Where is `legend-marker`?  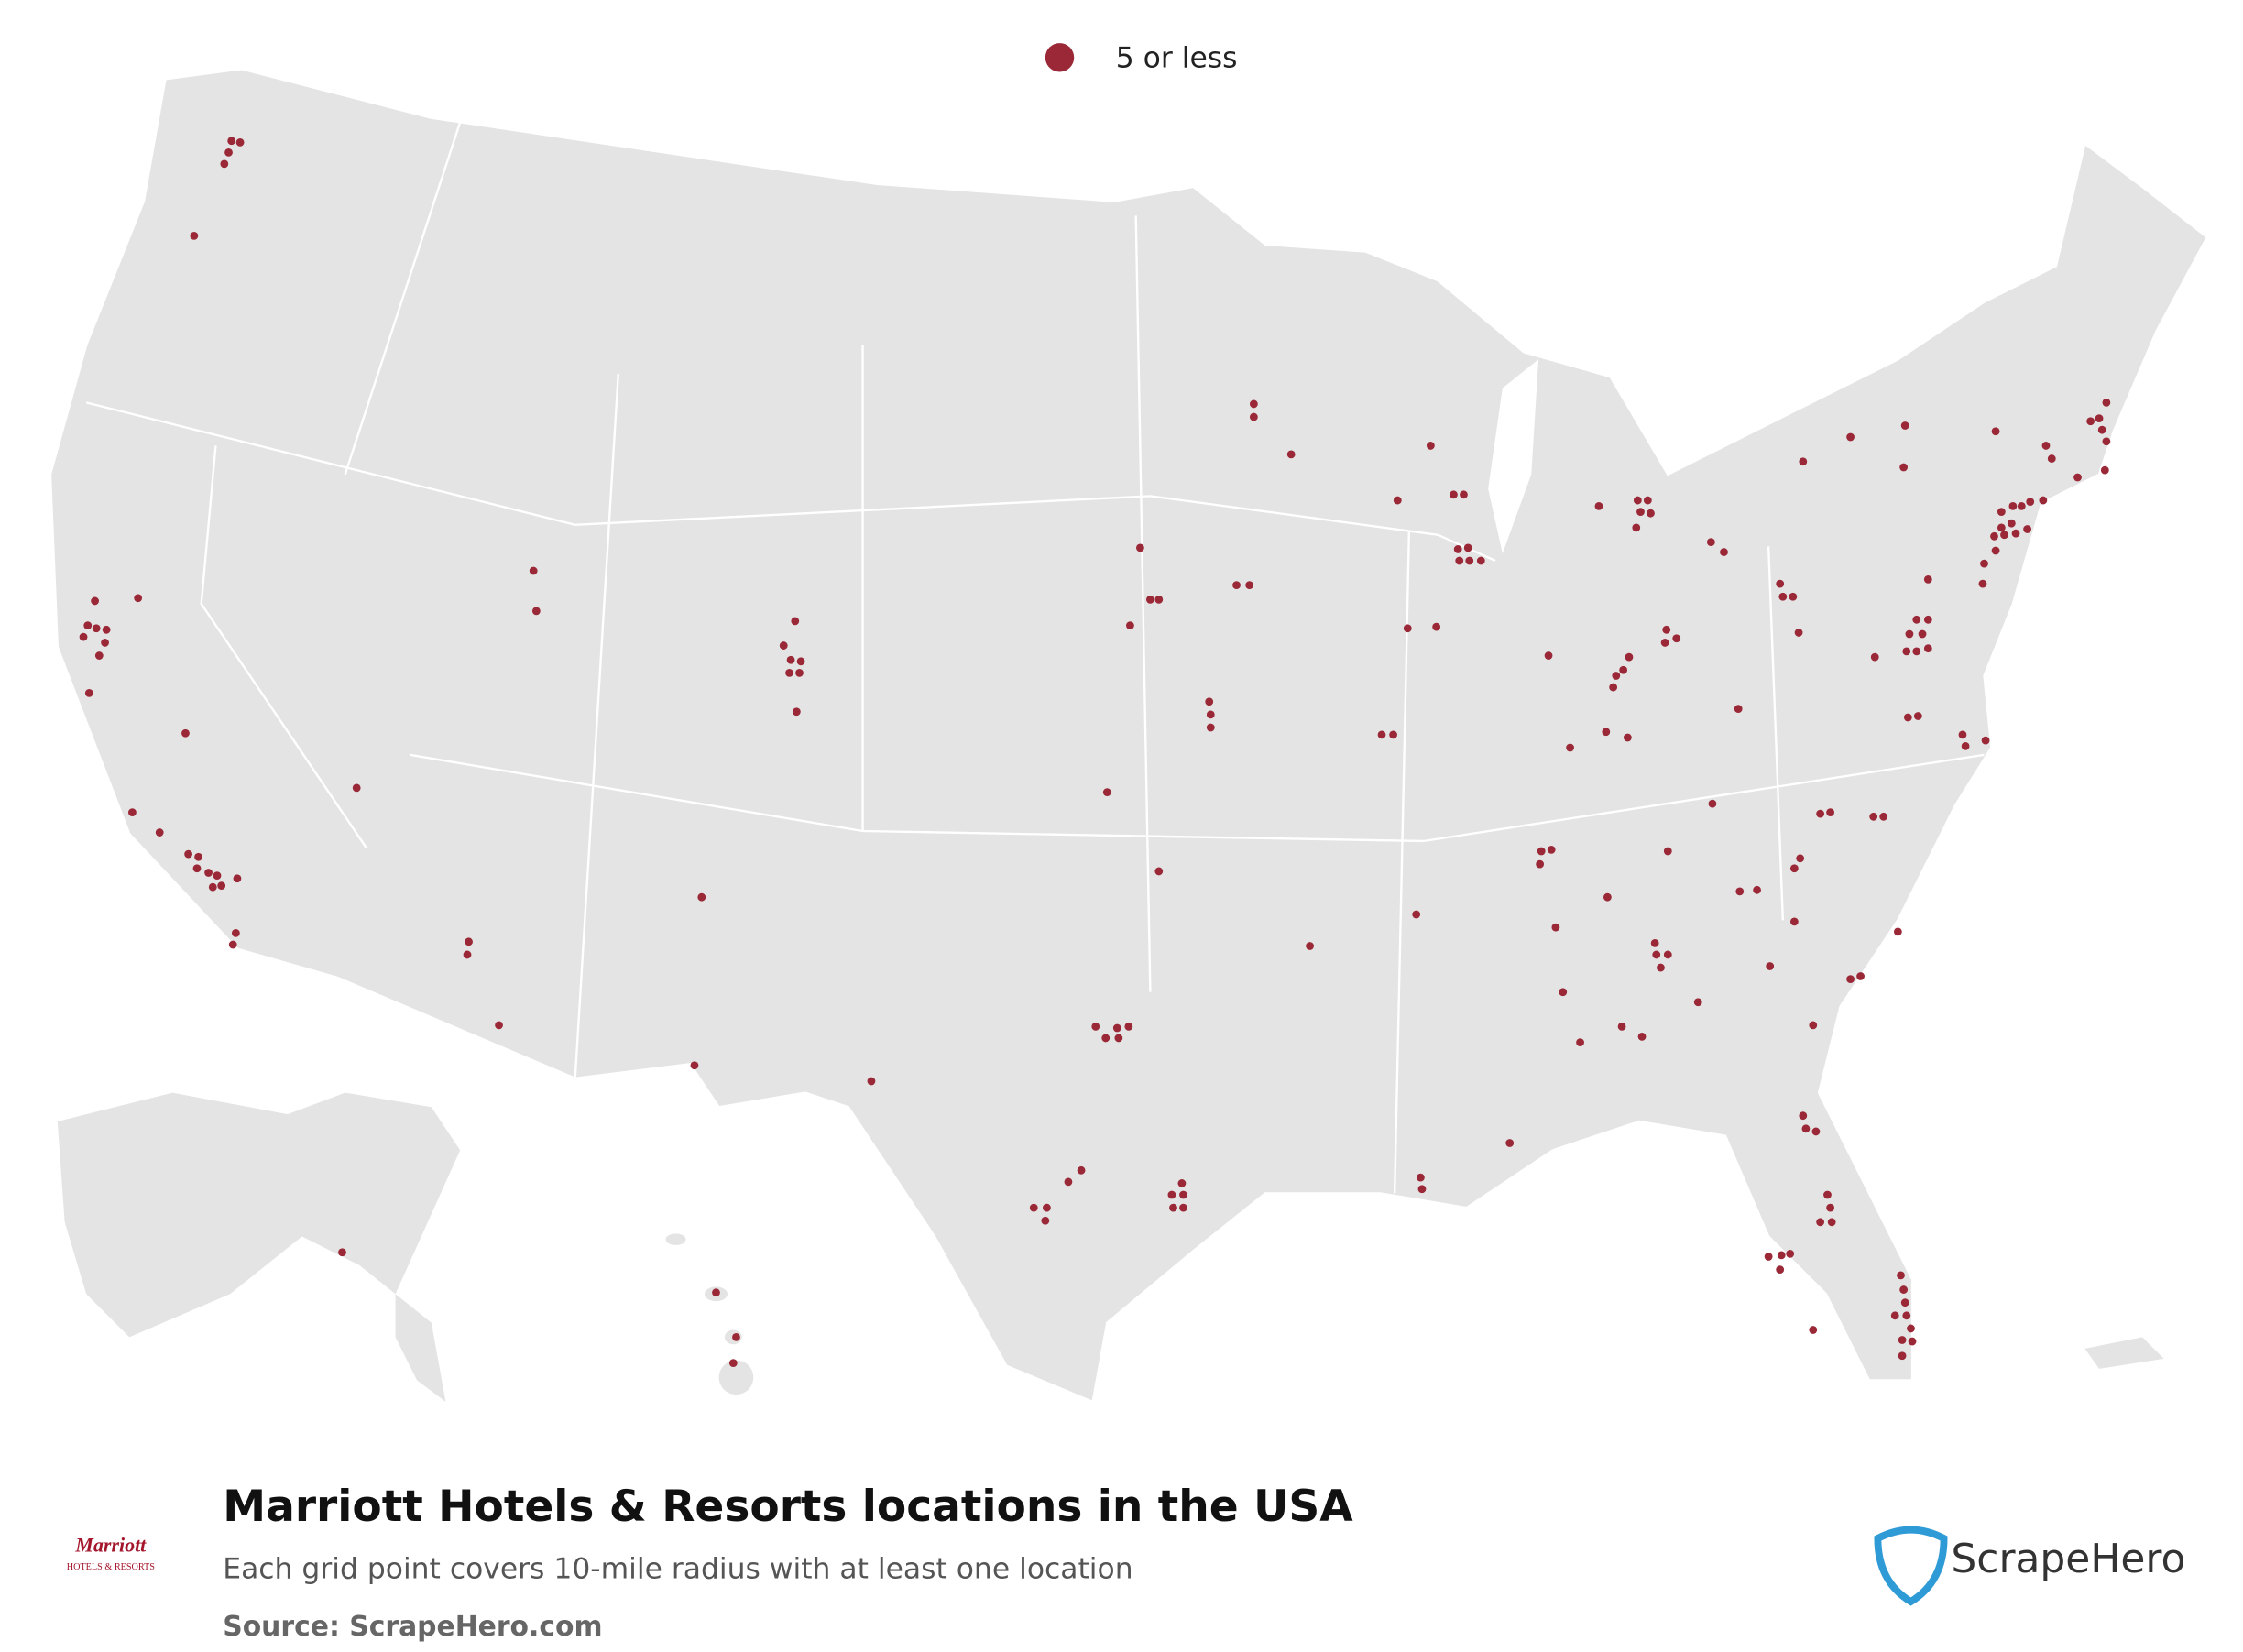 legend-marker is located at coordinates (1060, 57).